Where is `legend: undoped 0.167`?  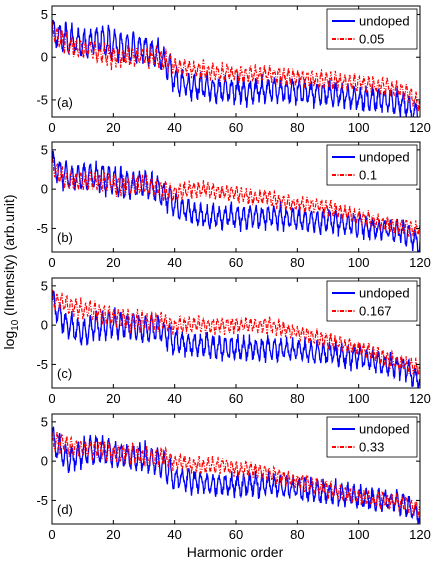
legend: undoped 0.167 is located at coordinates (372, 301).